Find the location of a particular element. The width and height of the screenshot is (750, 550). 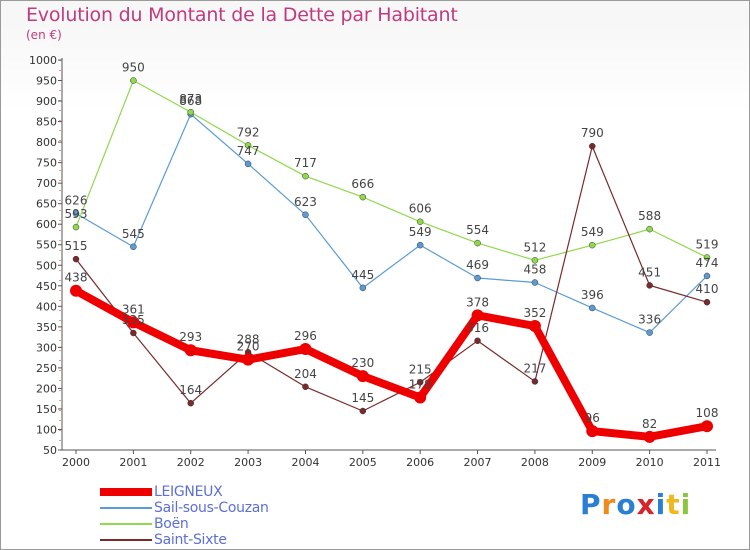

x-tick-label: 2008 is located at coordinates (535, 462).